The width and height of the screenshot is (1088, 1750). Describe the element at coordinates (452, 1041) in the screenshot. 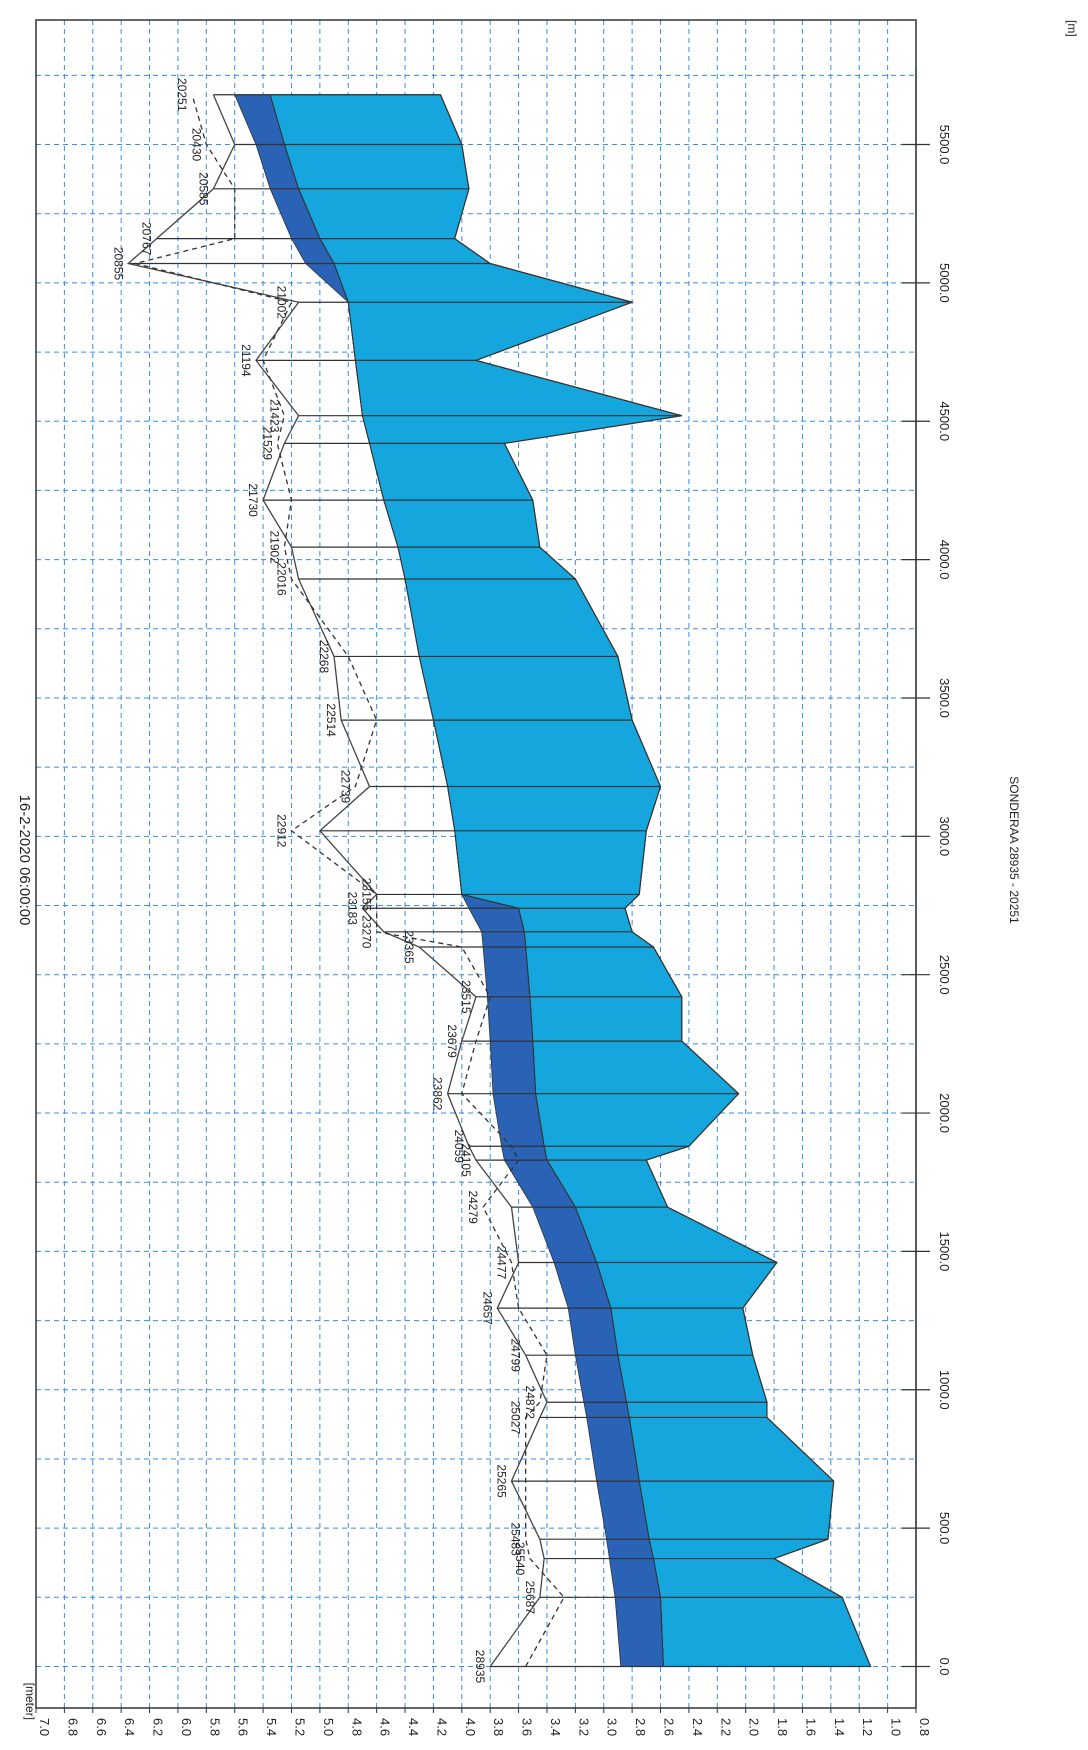

I see `cross-section-label-23679: 23679` at that location.